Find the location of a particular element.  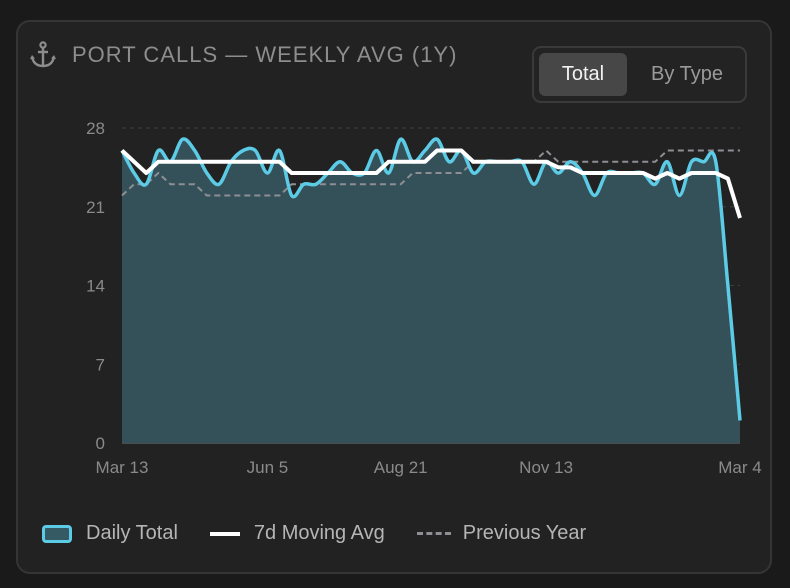

y-tick-label: 7 is located at coordinates (100, 364).